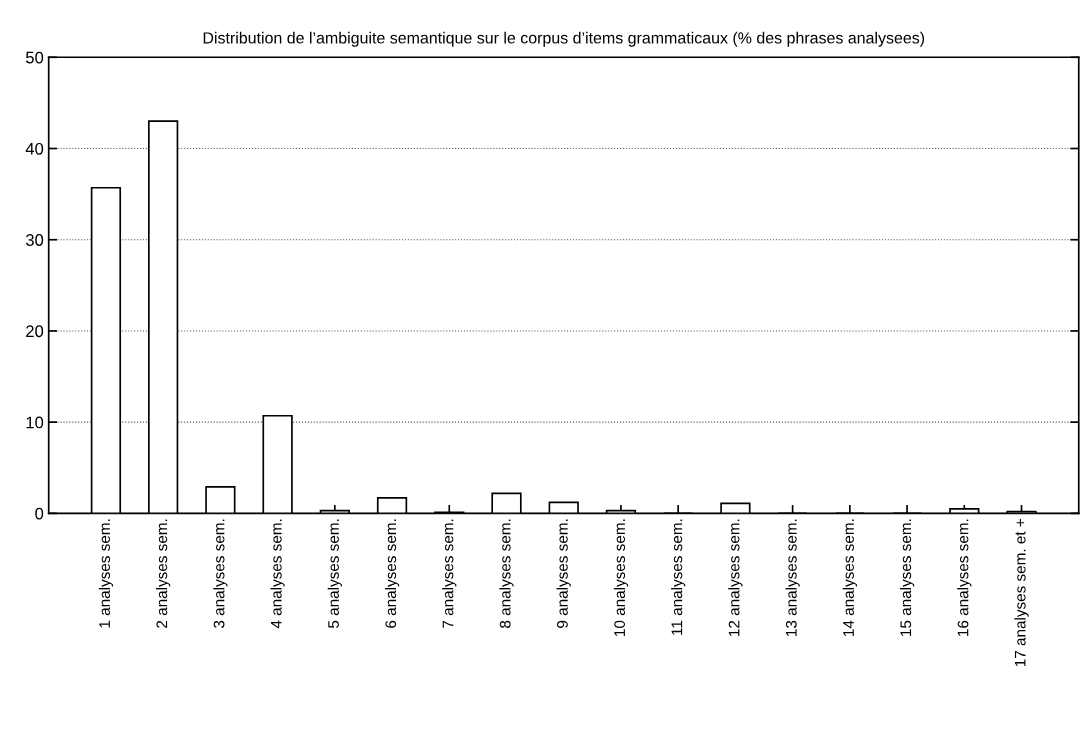 This screenshot has height=744, width=1082. Describe the element at coordinates (564, 39) in the screenshot. I see `chart-title: Distribution de l’ambiguite semantique sur le corpus d’items grammaticaux (% des phrases analysees)` at that location.